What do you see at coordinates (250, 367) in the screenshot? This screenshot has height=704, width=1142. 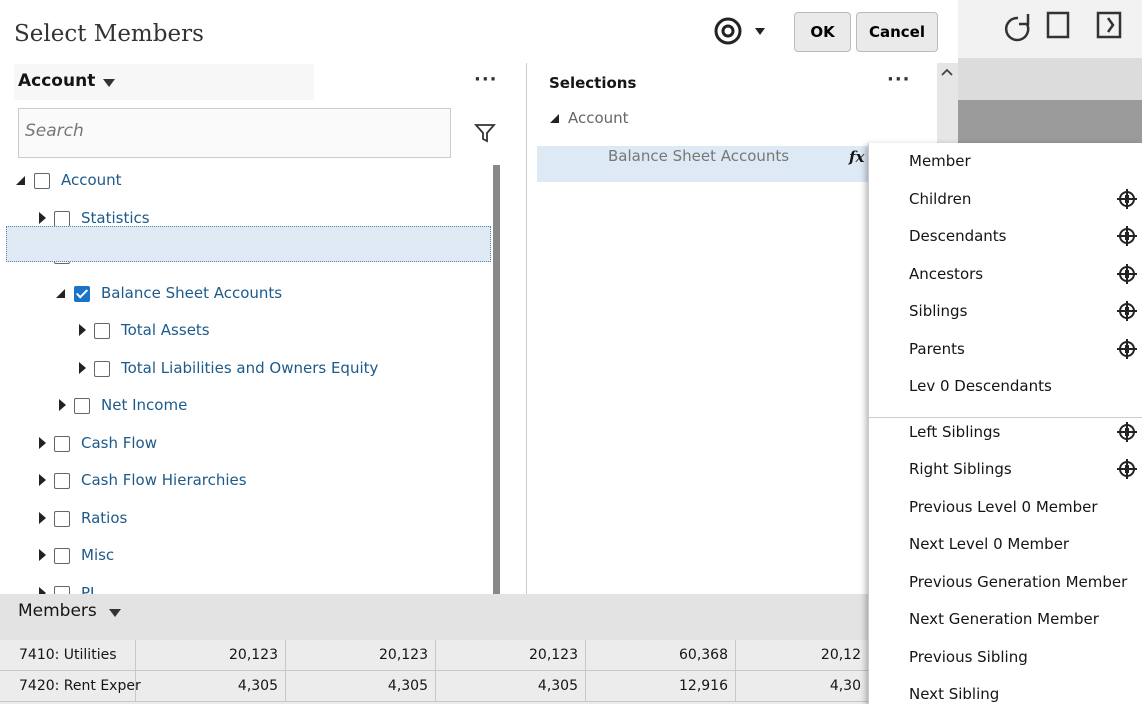 I see `member-label: Total Liabilities and Owners Equity` at bounding box center [250, 367].